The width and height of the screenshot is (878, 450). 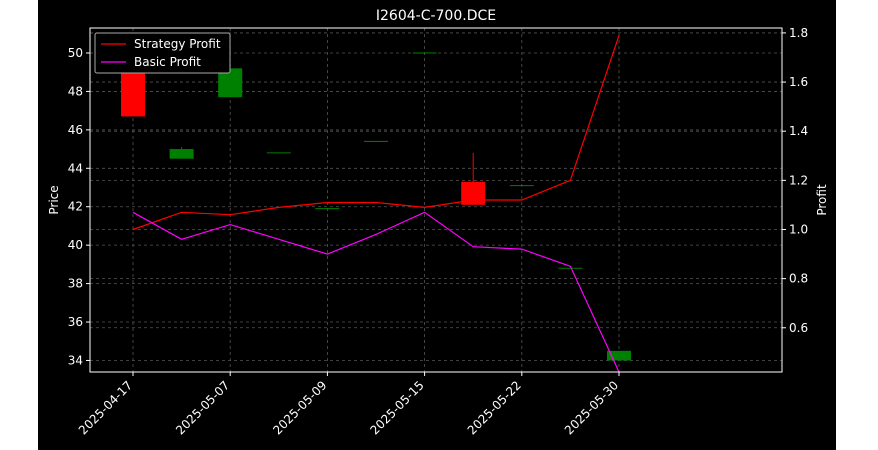 What do you see at coordinates (75, 168) in the screenshot?
I see `left-tick-label-5: 44` at bounding box center [75, 168].